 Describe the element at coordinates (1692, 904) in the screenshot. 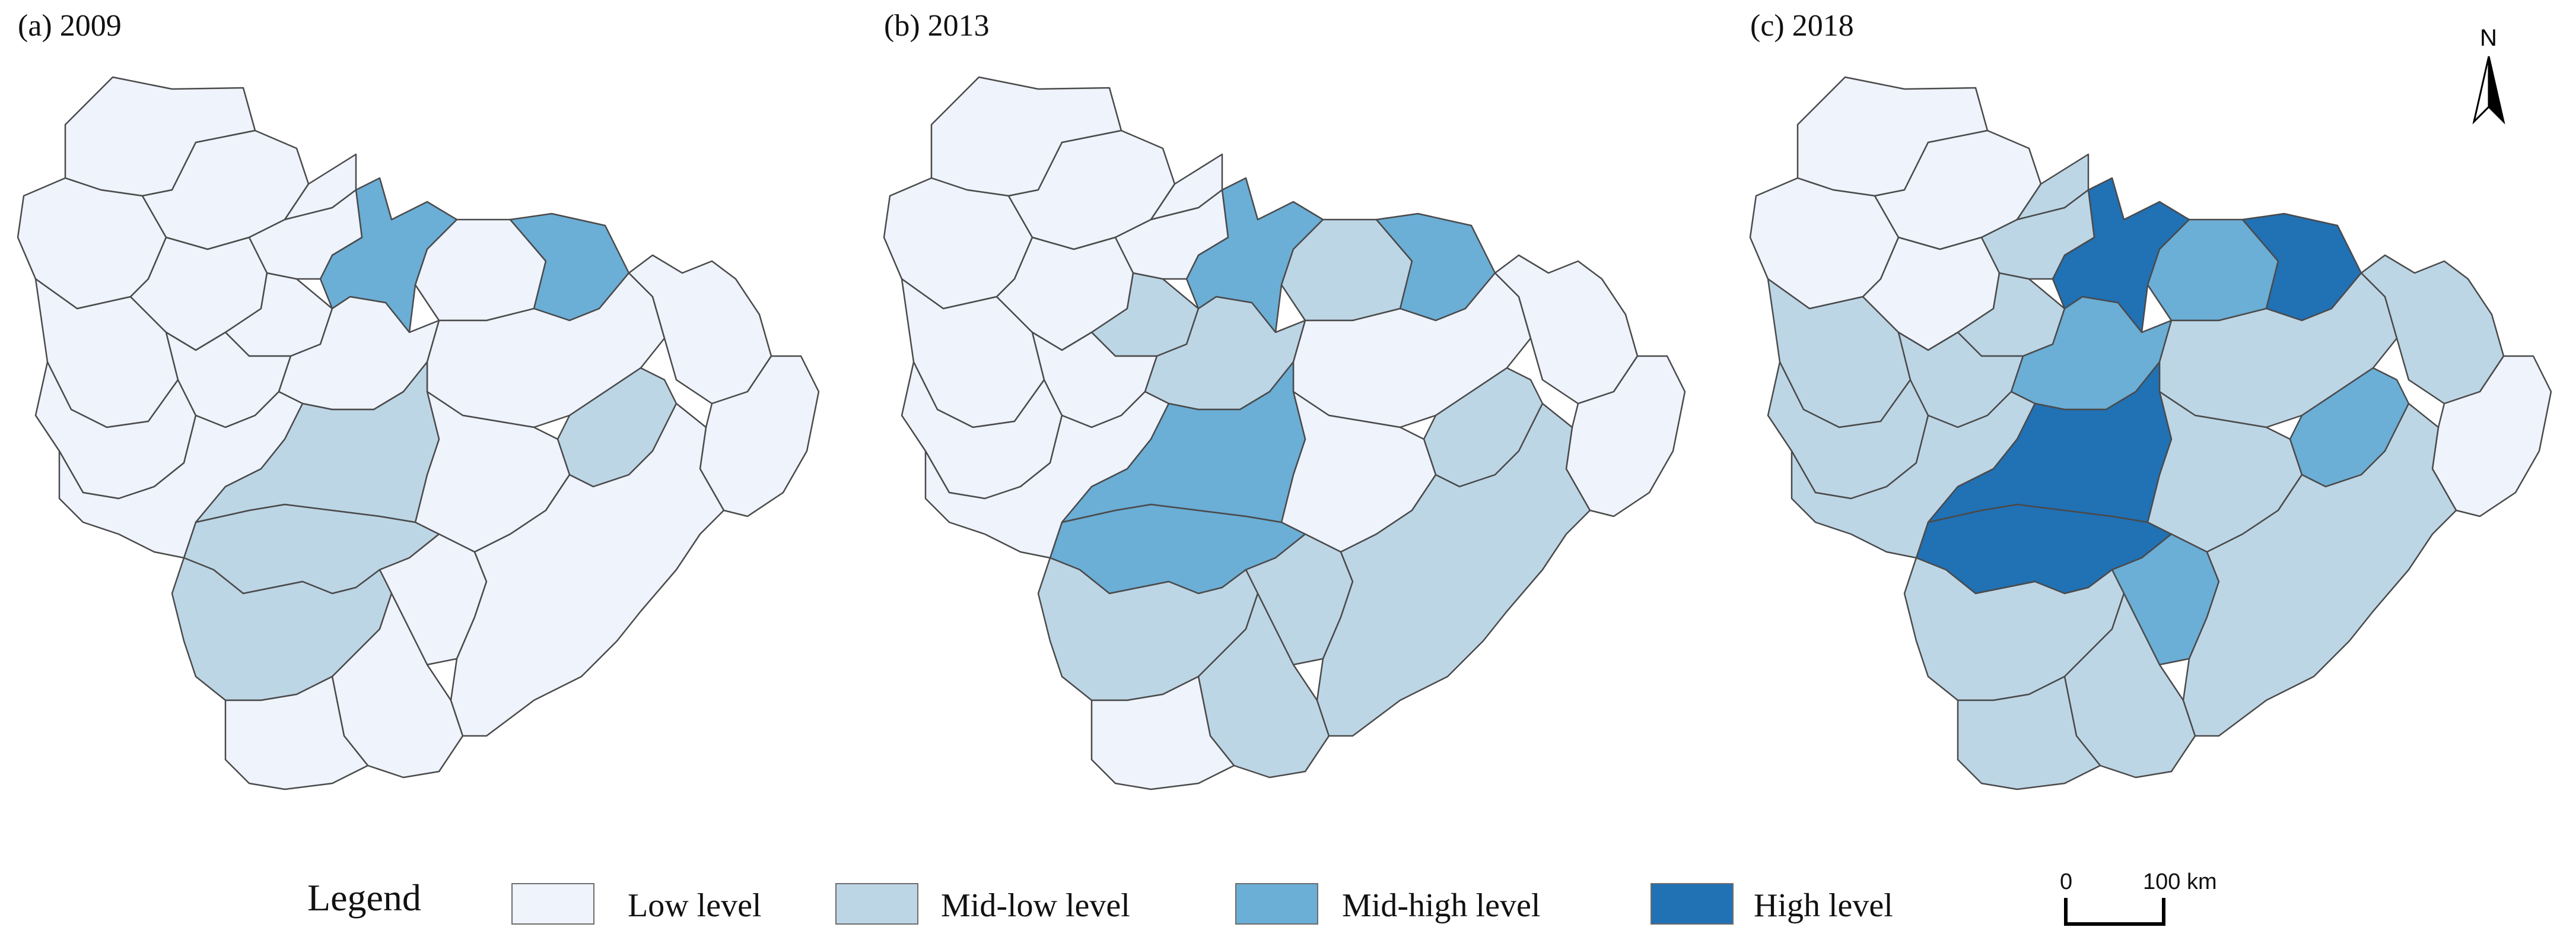

I see `legend-swatch-high` at that location.